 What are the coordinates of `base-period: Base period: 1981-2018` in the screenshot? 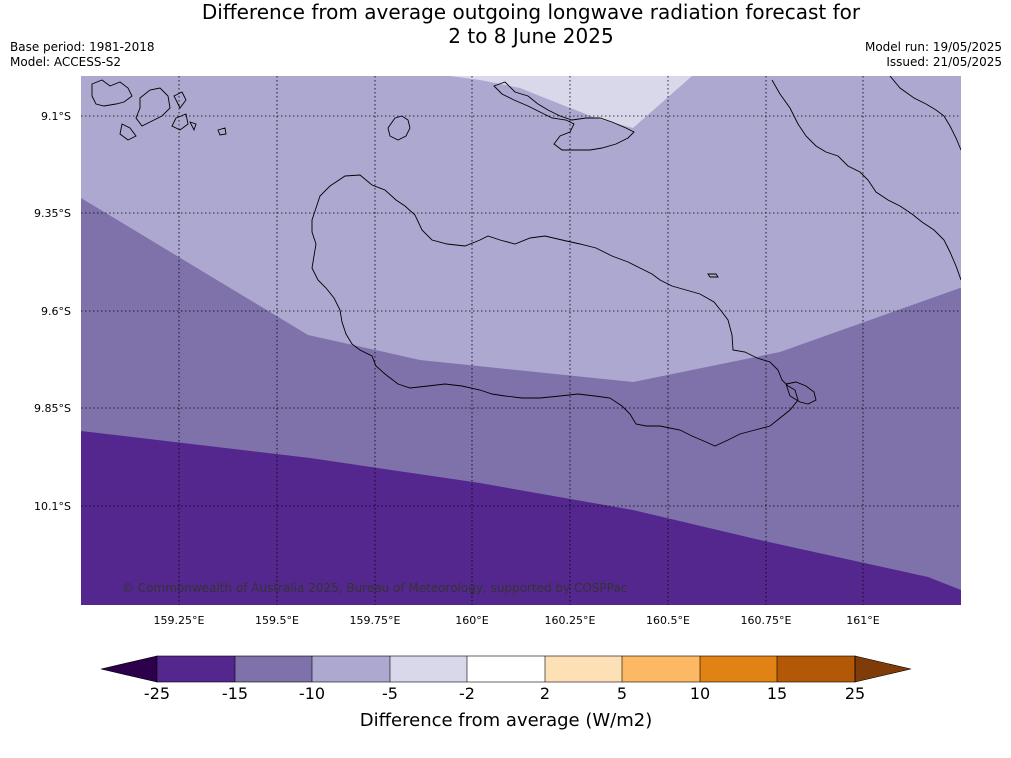 It's located at (82, 47).